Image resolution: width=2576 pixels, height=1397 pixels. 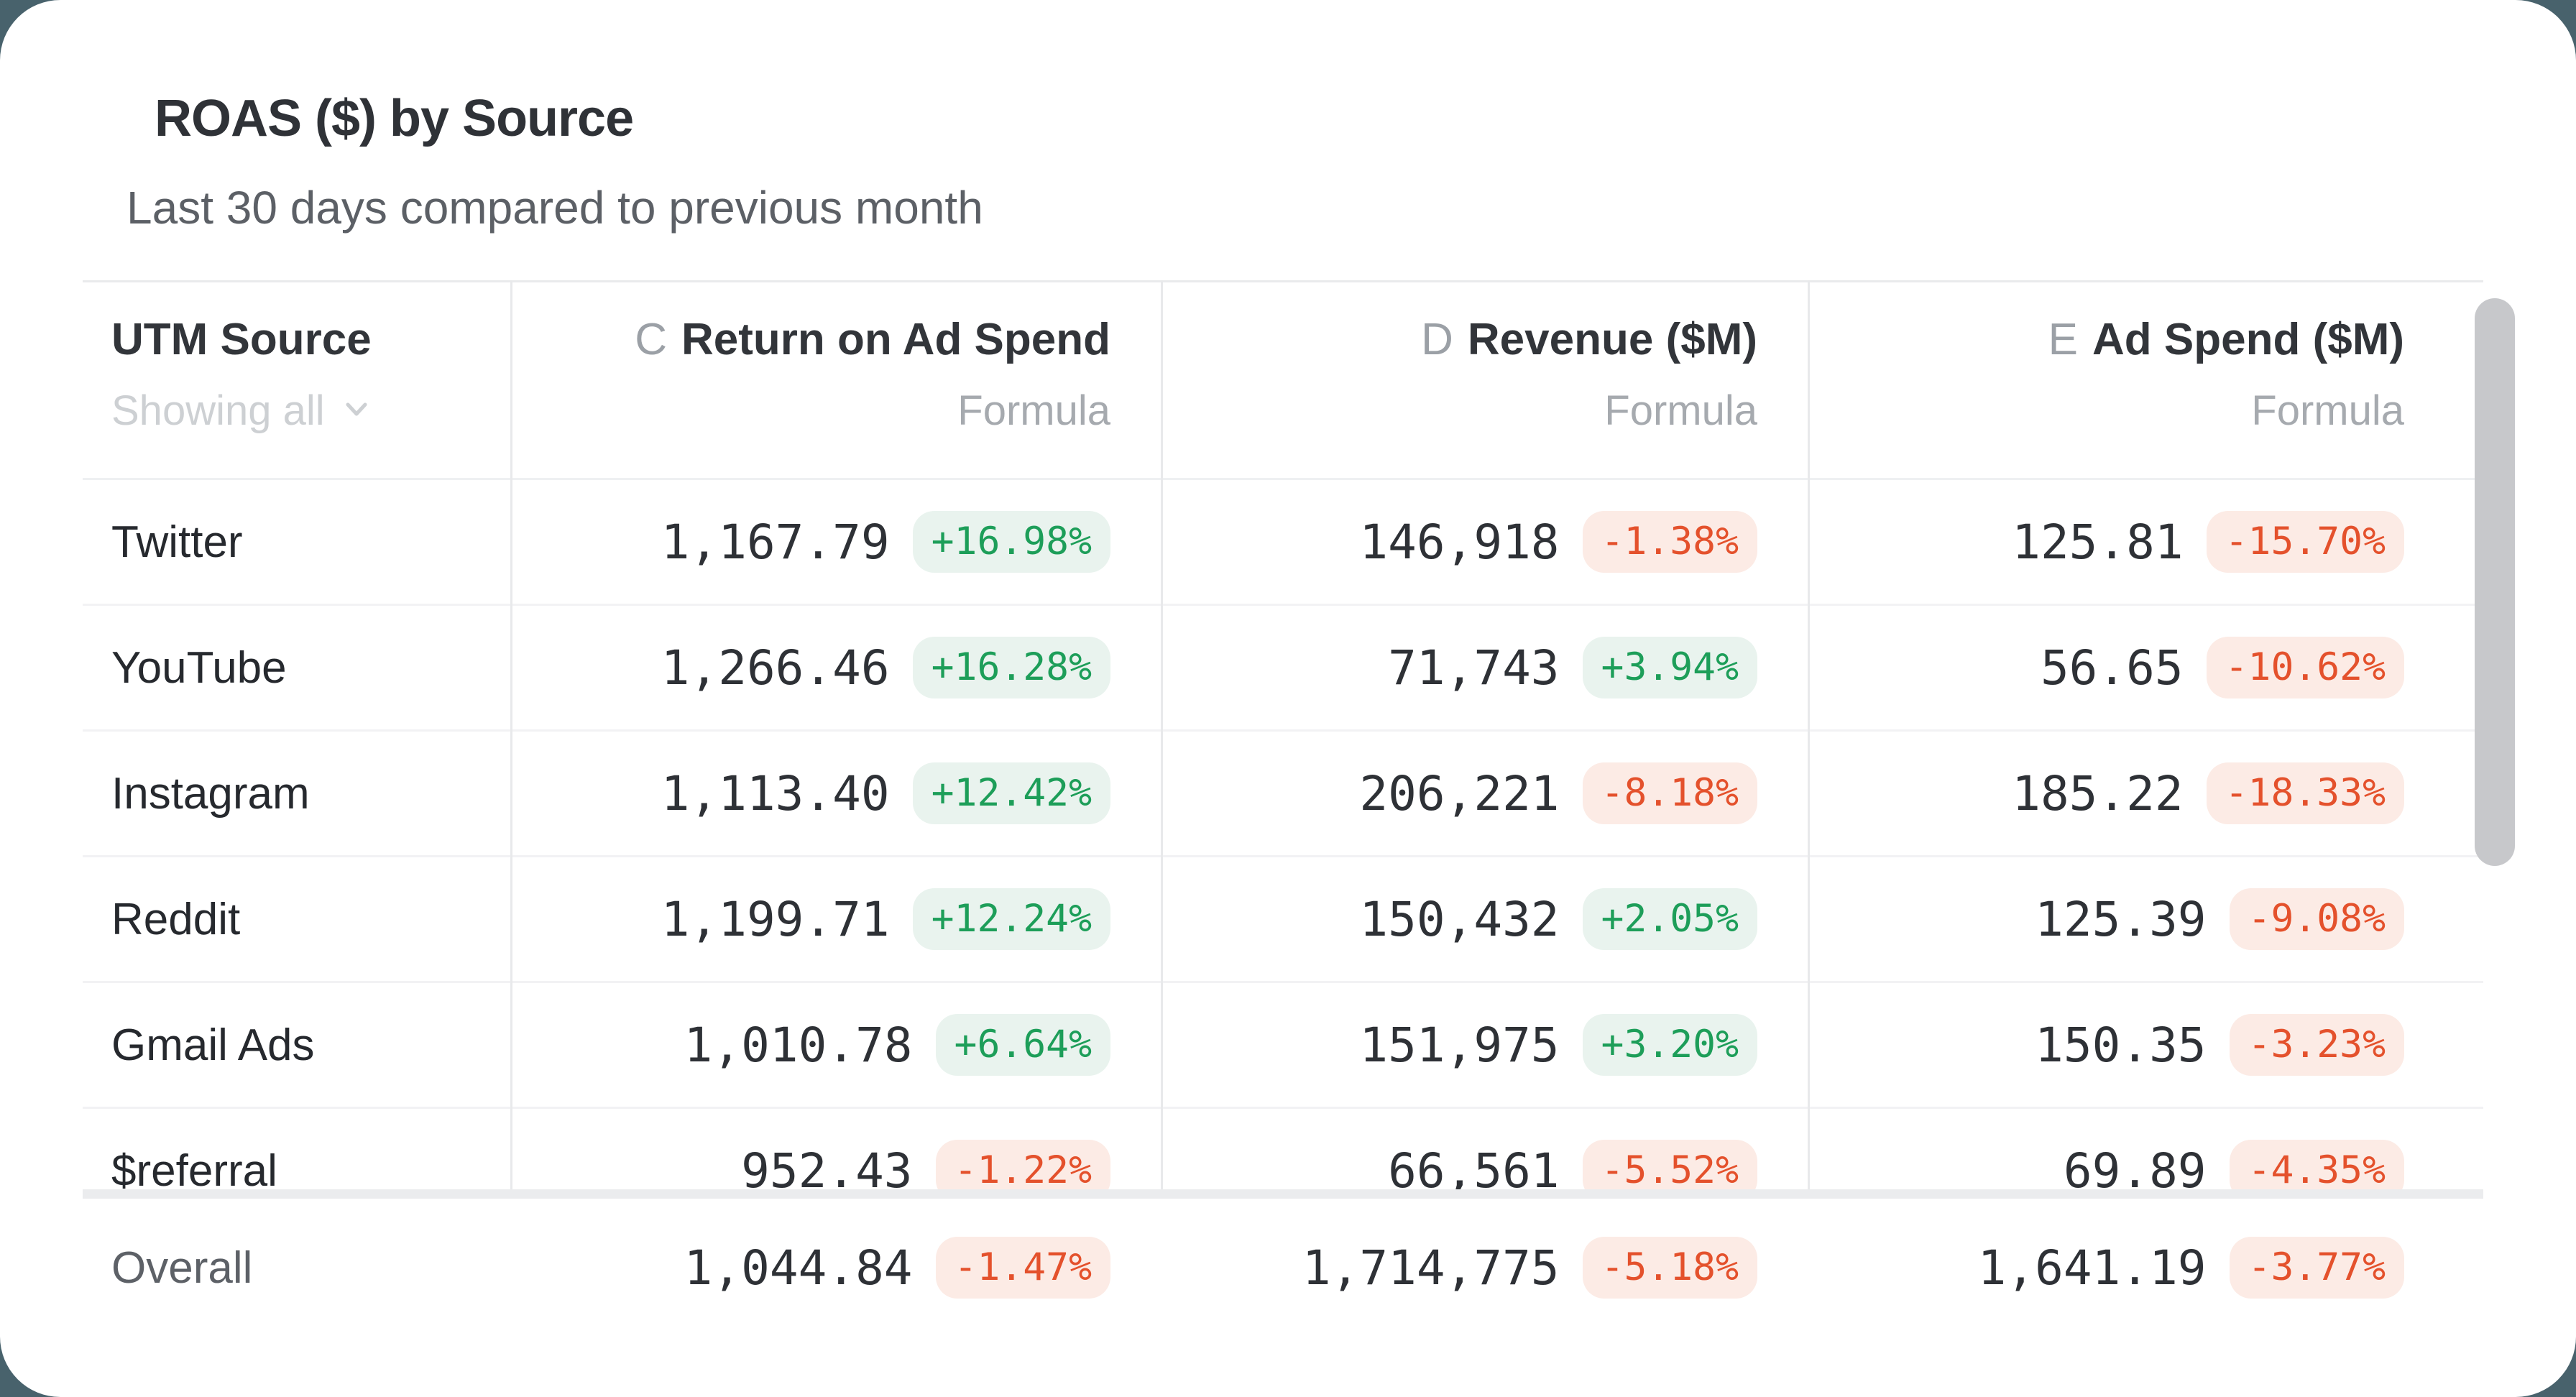 I want to click on metric-value: 1,010.78, so click(x=798, y=1045).